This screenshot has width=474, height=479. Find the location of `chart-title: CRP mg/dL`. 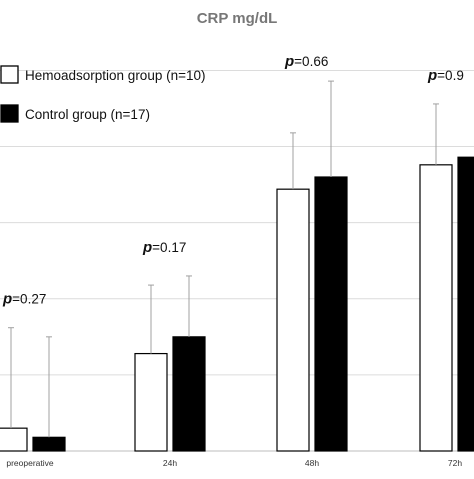

chart-title: CRP mg/dL is located at coordinates (237, 18).